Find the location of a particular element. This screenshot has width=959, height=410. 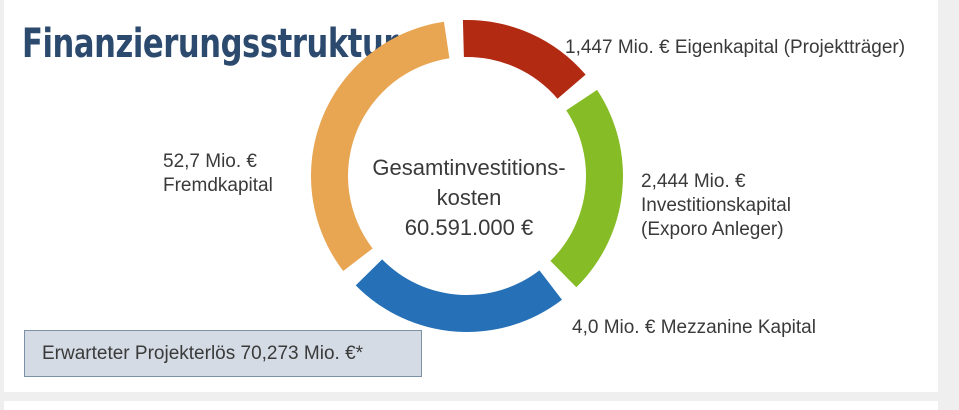

total-investment-label: Gesamtinvestitions- kosten 60.591.000 € is located at coordinates (469, 198).